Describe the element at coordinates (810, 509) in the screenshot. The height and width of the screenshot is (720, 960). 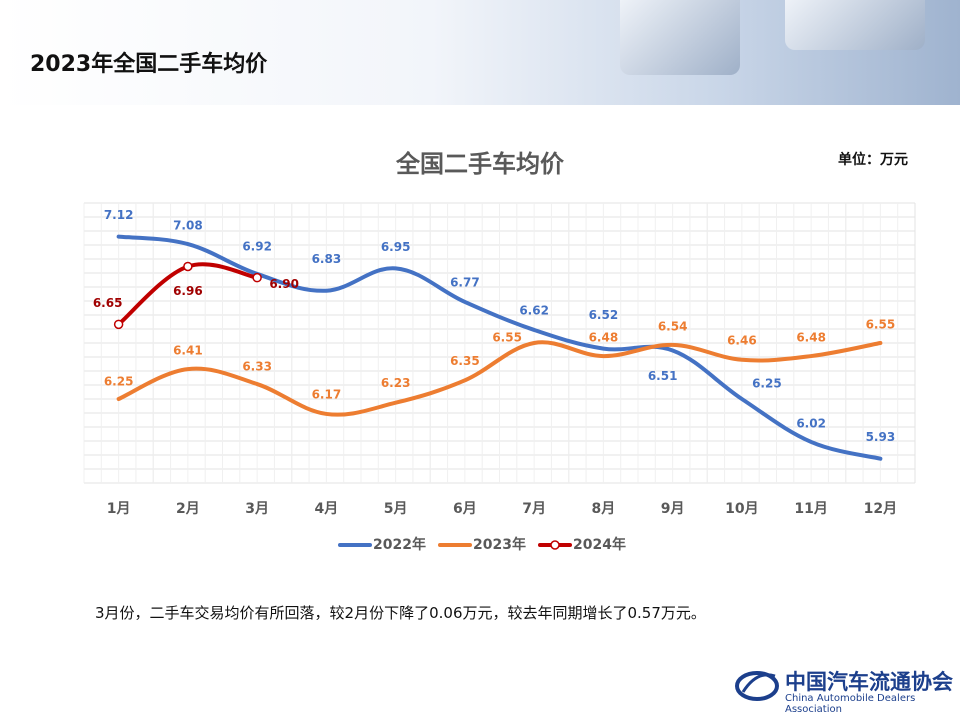
I see `x-tick-label: 11月` at that location.